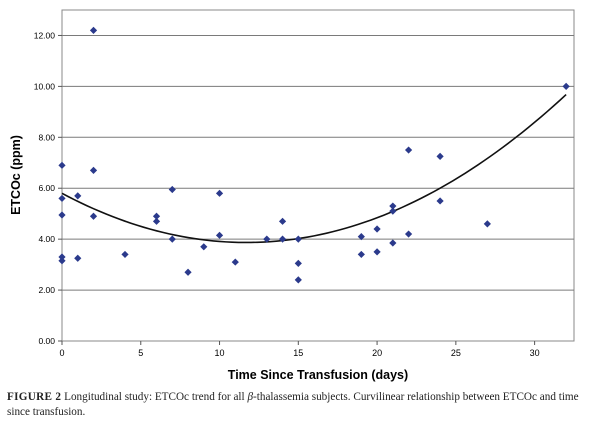  Describe the element at coordinates (46, 341) in the screenshot. I see `y-tick-label: 0.00` at that location.